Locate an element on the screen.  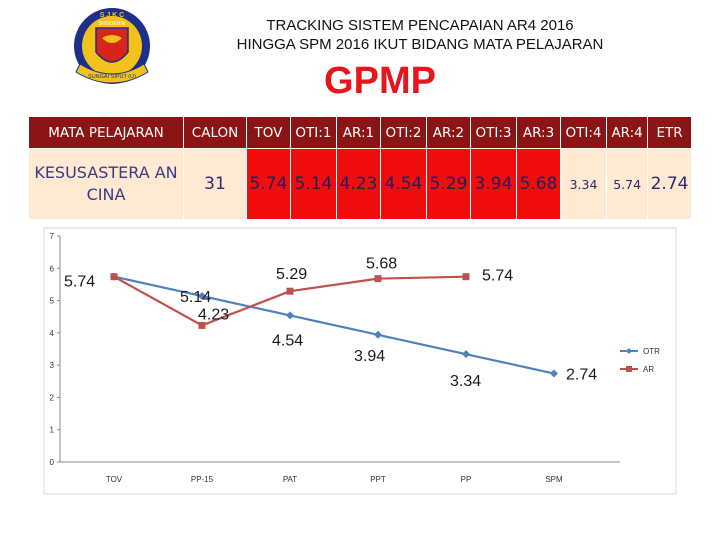
cell-ar3: 5.68 is located at coordinates (538, 184).